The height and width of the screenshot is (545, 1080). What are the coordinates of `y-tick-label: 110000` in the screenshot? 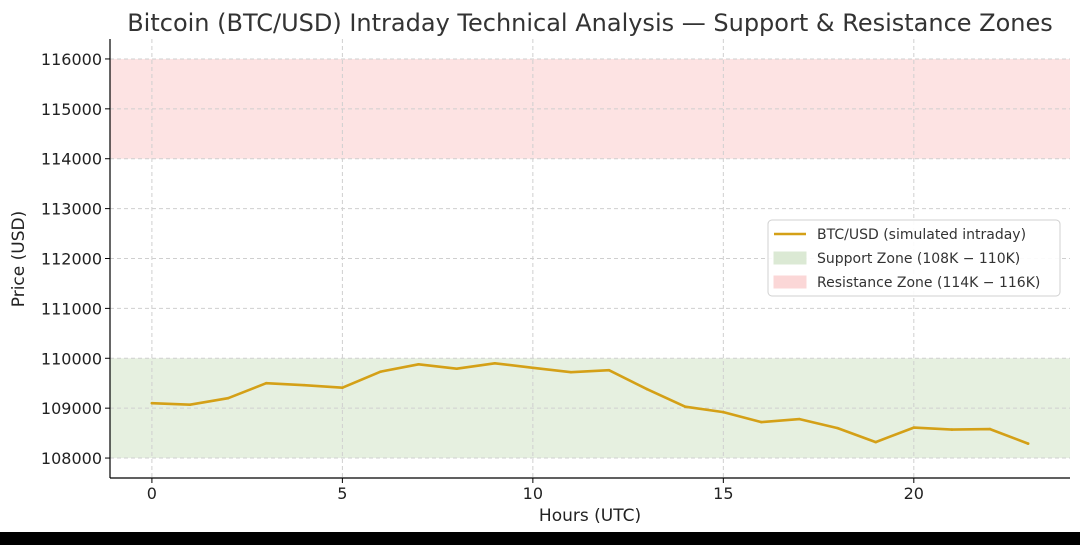 It's located at (71, 358).